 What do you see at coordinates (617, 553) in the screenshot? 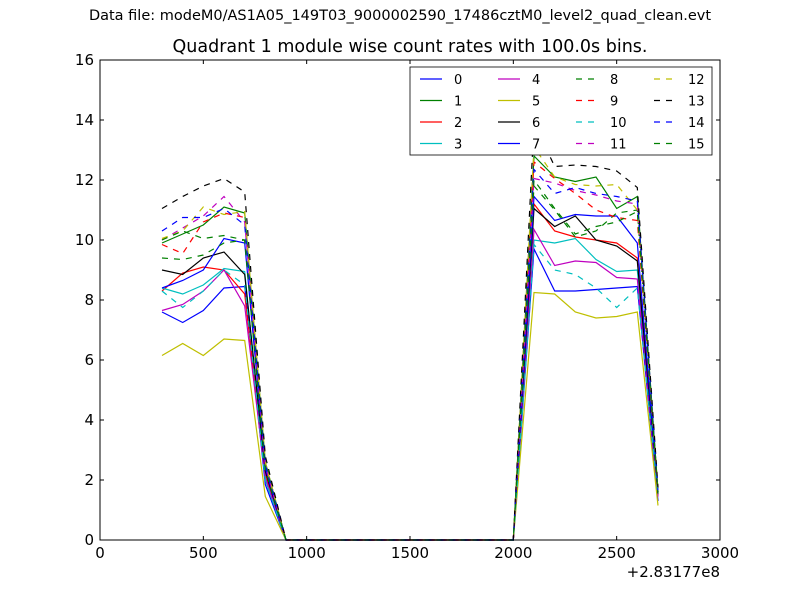
I see `x-tick-label: 2500` at bounding box center [617, 553].